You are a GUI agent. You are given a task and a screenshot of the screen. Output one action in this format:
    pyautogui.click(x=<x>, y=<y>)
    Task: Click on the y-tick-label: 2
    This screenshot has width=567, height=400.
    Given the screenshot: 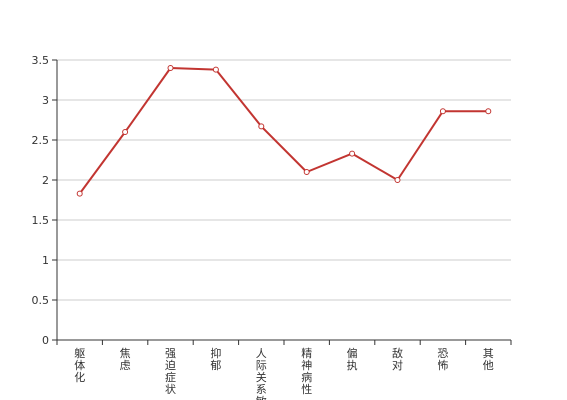 What is the action you would take?
    pyautogui.click(x=45, y=180)
    